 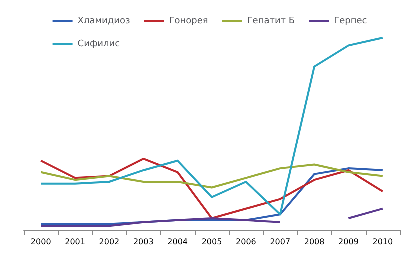 What do you see at coordinates (314, 242) in the screenshot?
I see `x-tick-label: 2008` at bounding box center [314, 242].